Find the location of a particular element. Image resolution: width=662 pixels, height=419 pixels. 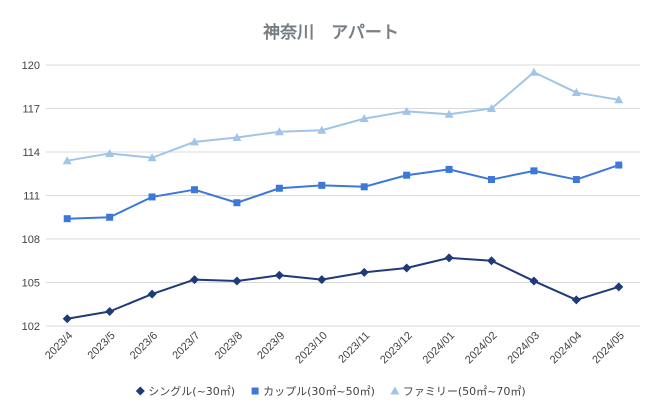

y-tick-label: 108 is located at coordinates (31, 240).